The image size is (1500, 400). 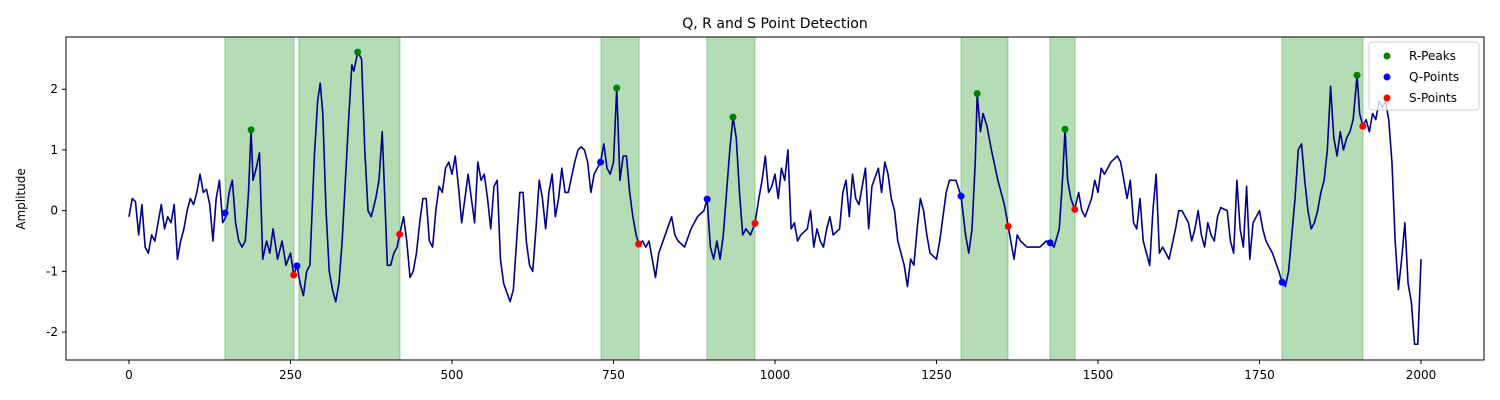 What do you see at coordinates (1098, 375) in the screenshot?
I see `x-tick-label: 1500` at bounding box center [1098, 375].